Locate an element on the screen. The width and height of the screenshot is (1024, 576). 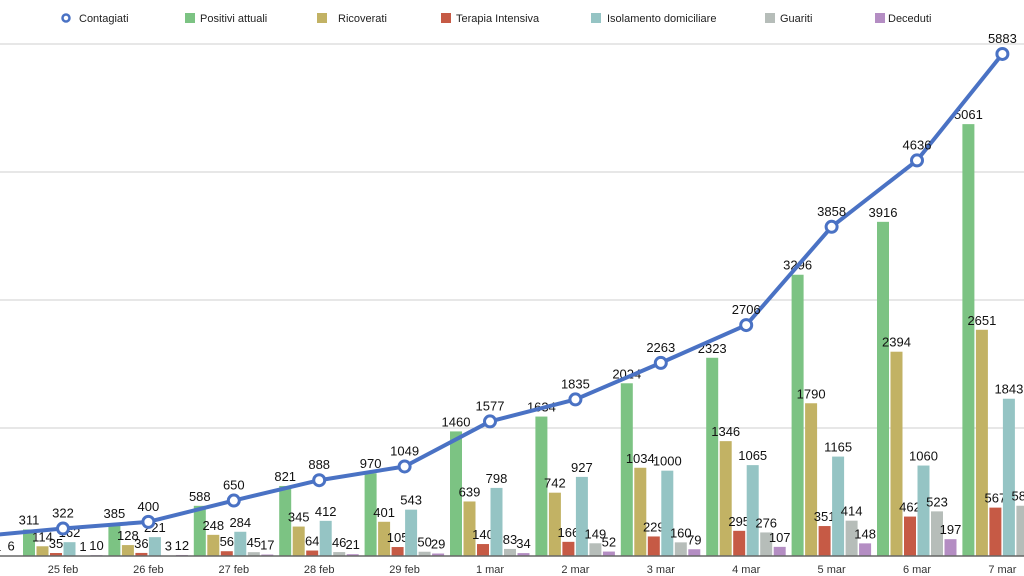
legend-item: Terapia Intensiva is located at coordinates (490, 19).